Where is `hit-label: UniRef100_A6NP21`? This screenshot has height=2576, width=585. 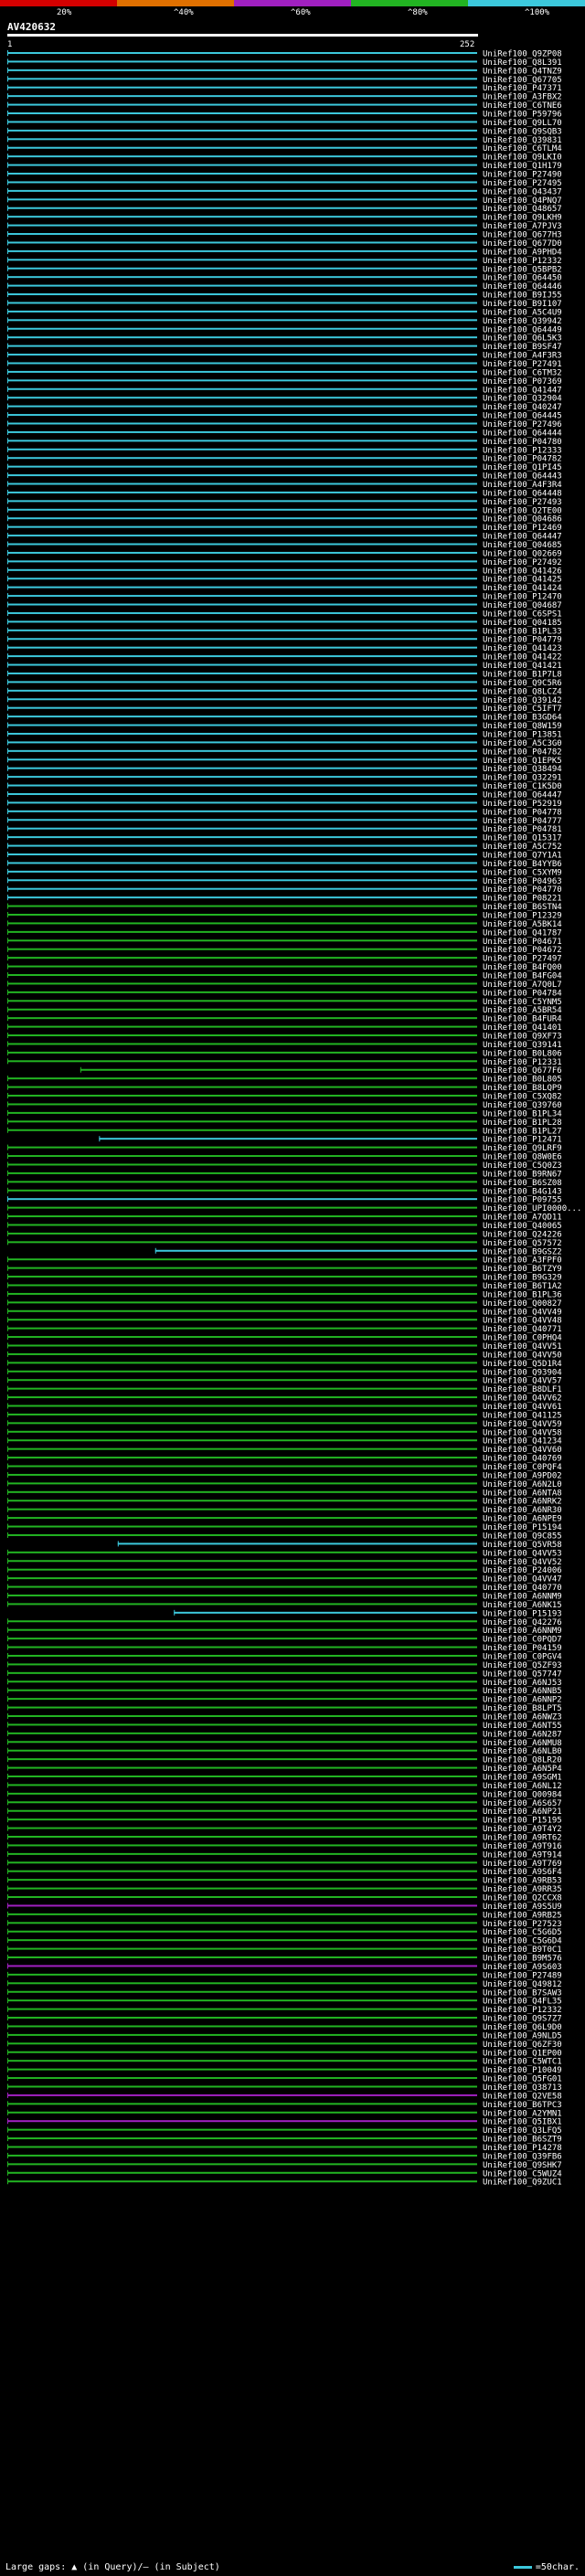 hit-label: UniRef100_A6NP21 is located at coordinates (522, 1812).